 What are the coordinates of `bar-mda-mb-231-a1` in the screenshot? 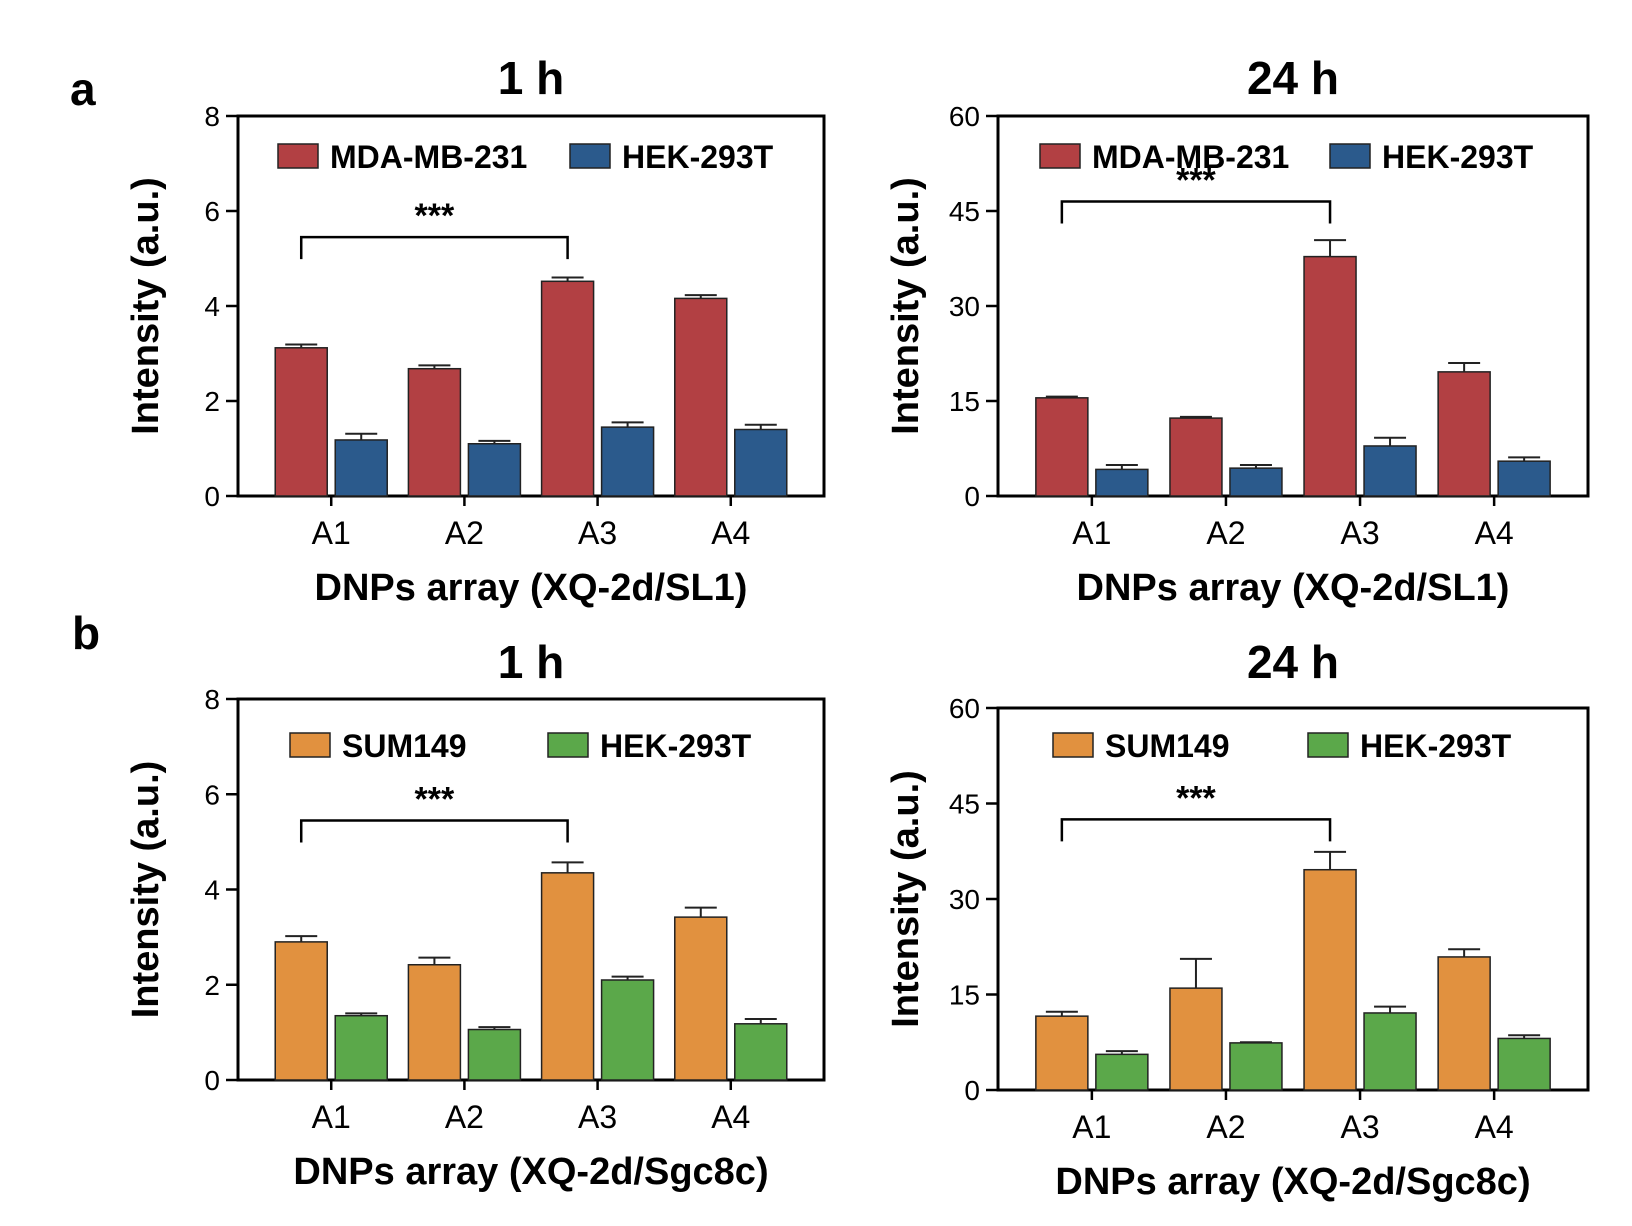 It's located at (301, 422).